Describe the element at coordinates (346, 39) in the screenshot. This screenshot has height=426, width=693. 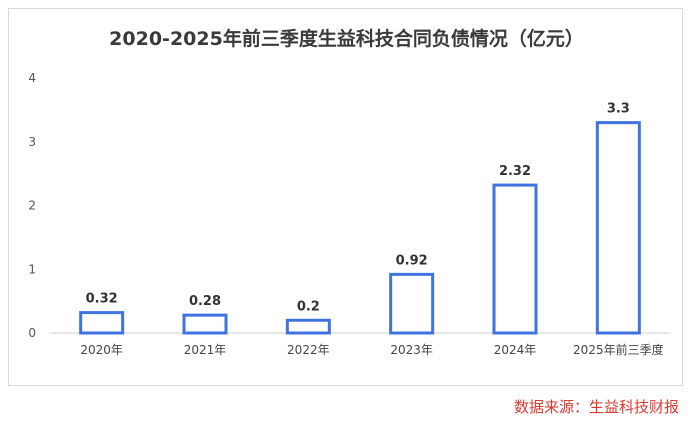
I see `chart-title: 2020-2025年前三季度生益科技合同负债情况（亿元）` at that location.